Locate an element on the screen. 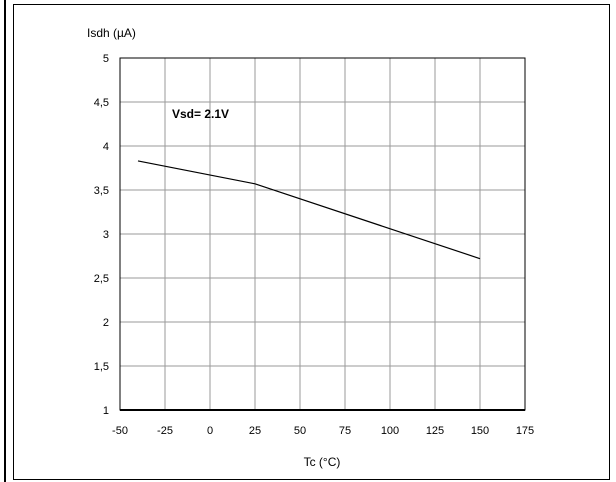 This screenshot has width=616, height=482. x-tick-label: 150 is located at coordinates (480, 431).